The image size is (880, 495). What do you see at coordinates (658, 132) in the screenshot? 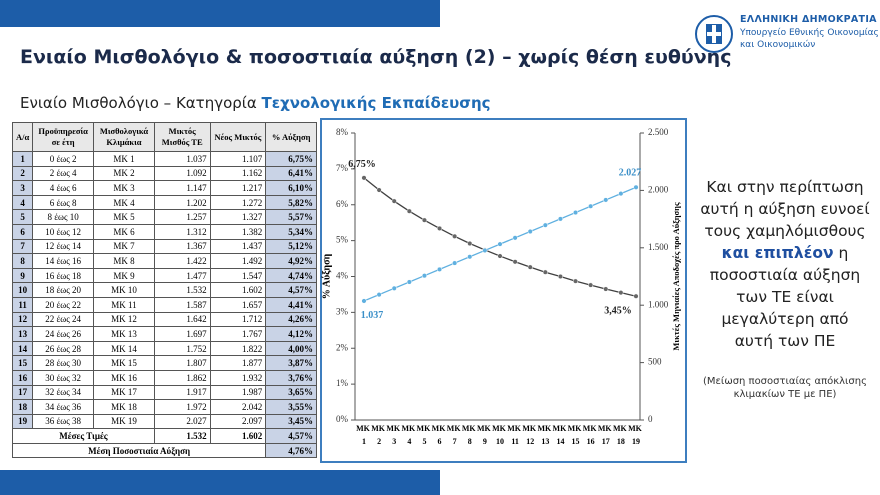
I see `y2-tick-label: 2.500` at bounding box center [658, 132].